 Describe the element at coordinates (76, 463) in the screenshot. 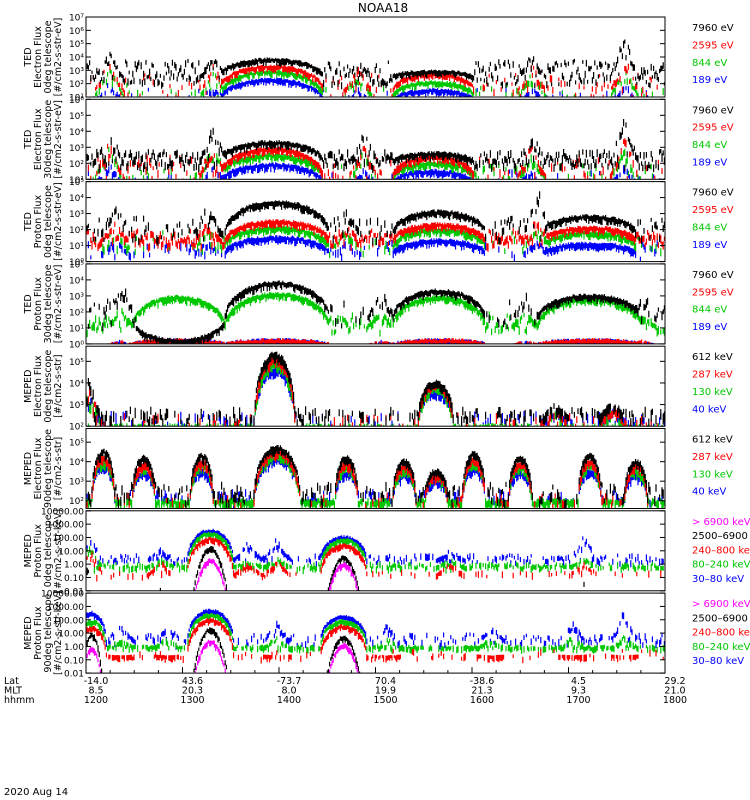

I see `panel-6-ytick-label: 10⁴` at that location.